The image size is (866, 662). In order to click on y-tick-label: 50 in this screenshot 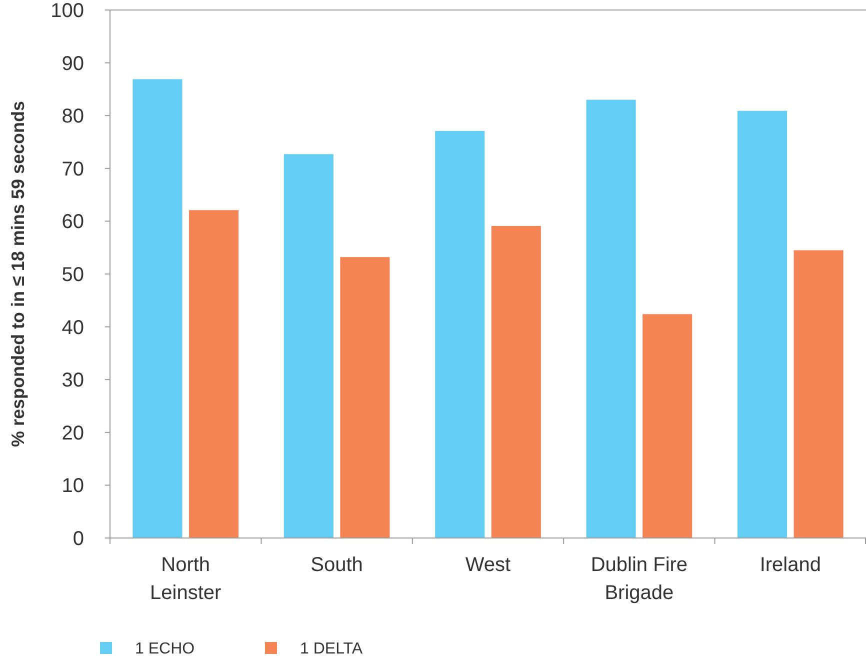, I will do `click(73, 275)`.